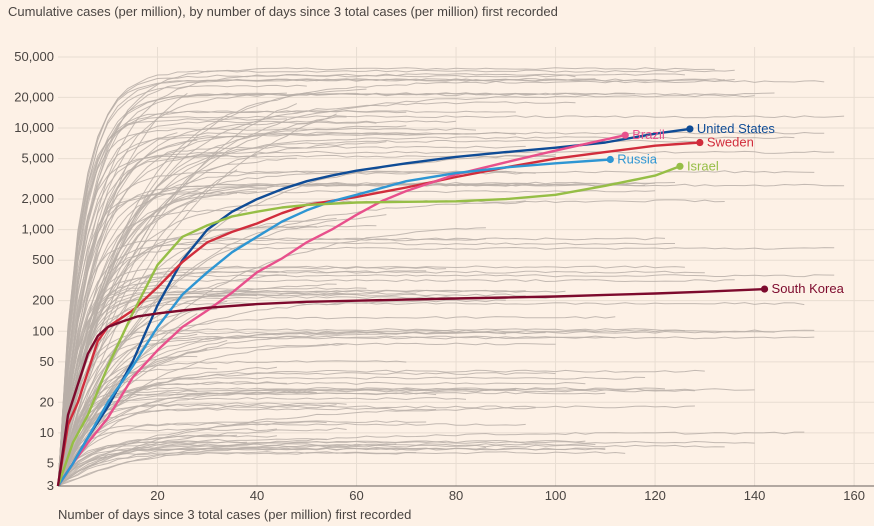 The width and height of the screenshot is (874, 526). I want to click on y-tick-label: 100, so click(43, 330).